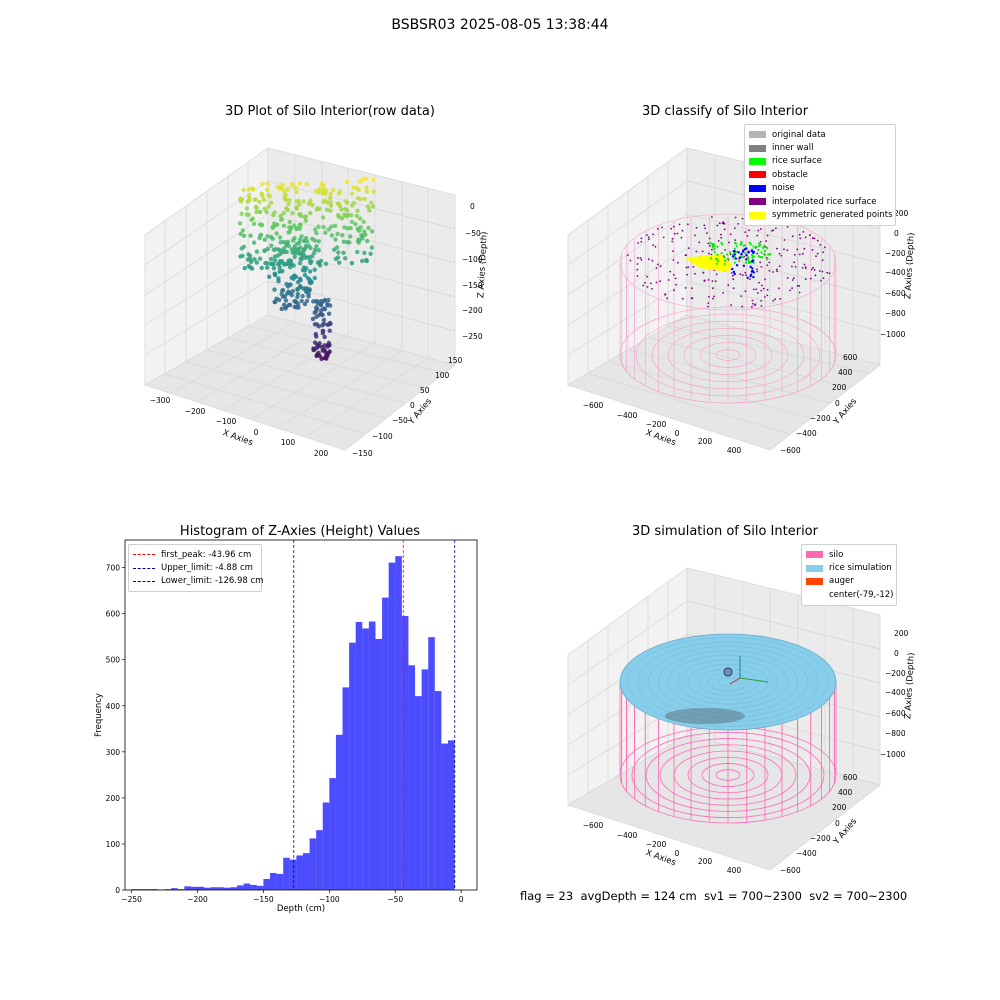 This screenshot has width=1000, height=1000. Describe the element at coordinates (820, 838) in the screenshot. I see `sim-ytick: −200` at that location.